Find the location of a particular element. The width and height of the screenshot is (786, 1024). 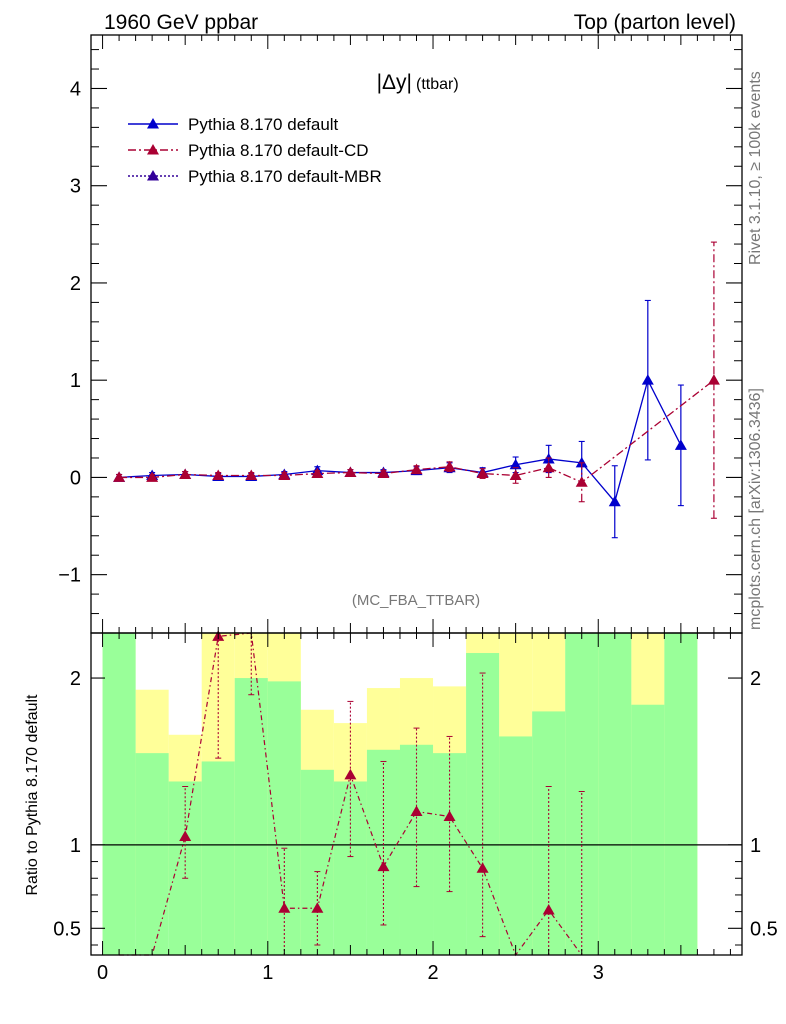

ratio-ytick-label-right: 2 is located at coordinates (755, 679).